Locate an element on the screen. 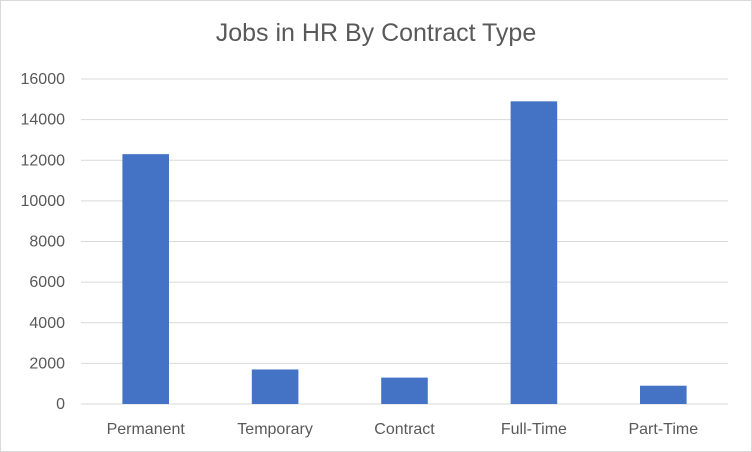 The height and width of the screenshot is (452, 752). y-tick-label: 14000 is located at coordinates (43, 120).